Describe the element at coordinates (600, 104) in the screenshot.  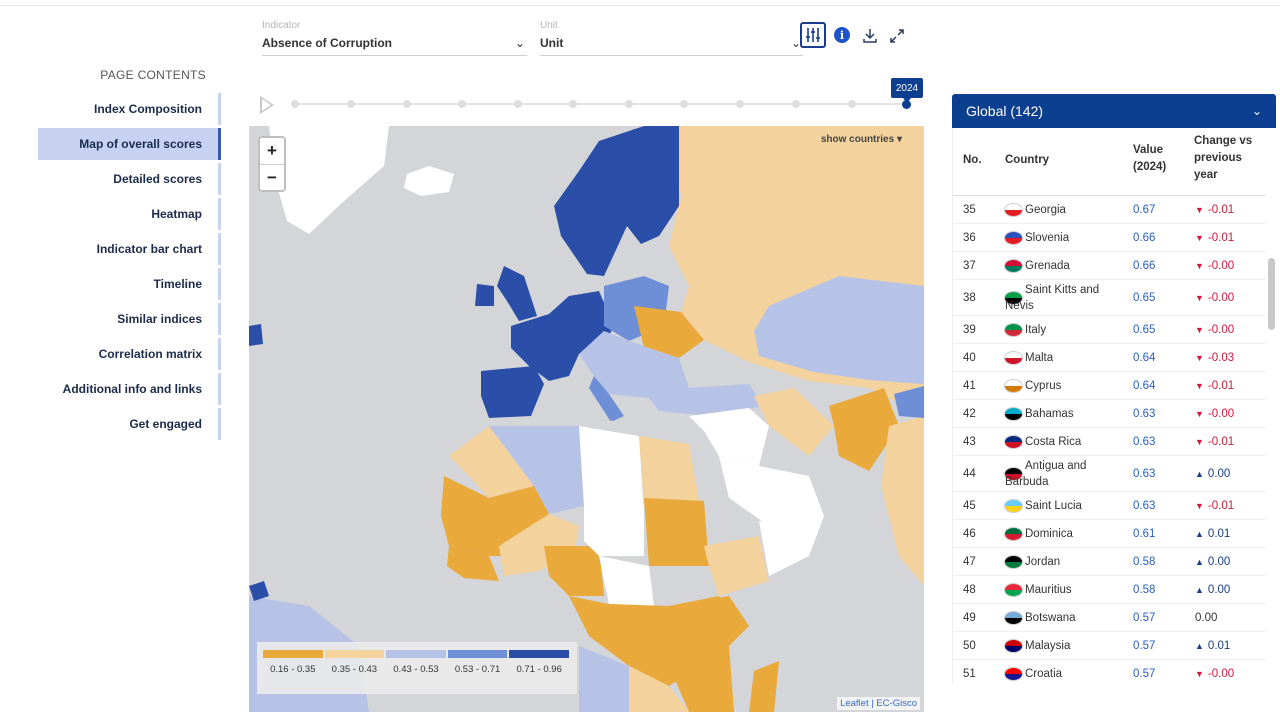
I see `timeline-track` at that location.